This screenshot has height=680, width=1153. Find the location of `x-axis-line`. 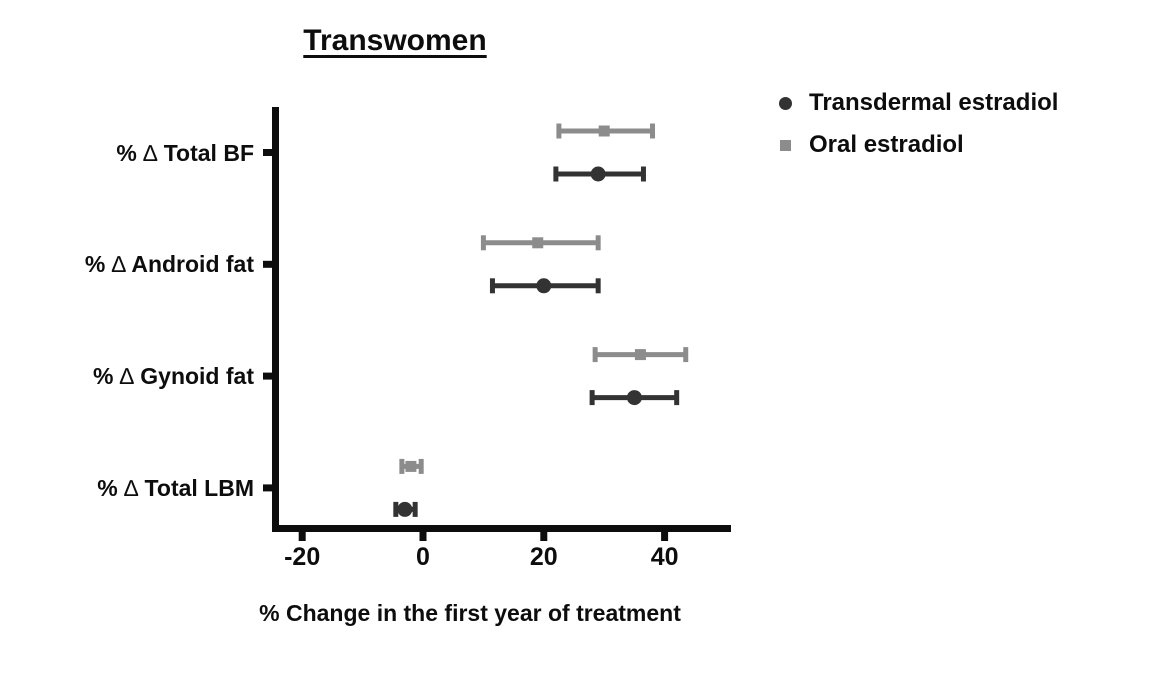

x-axis-line is located at coordinates (501, 528).